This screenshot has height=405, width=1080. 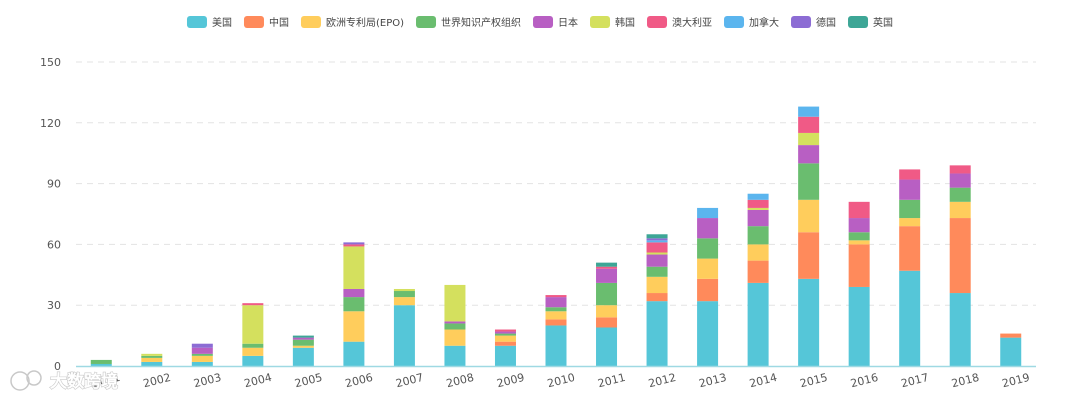 What do you see at coordinates (50, 214) in the screenshot?
I see `y-axis-ticks: 0 30 60 90 120 150` at bounding box center [50, 214].